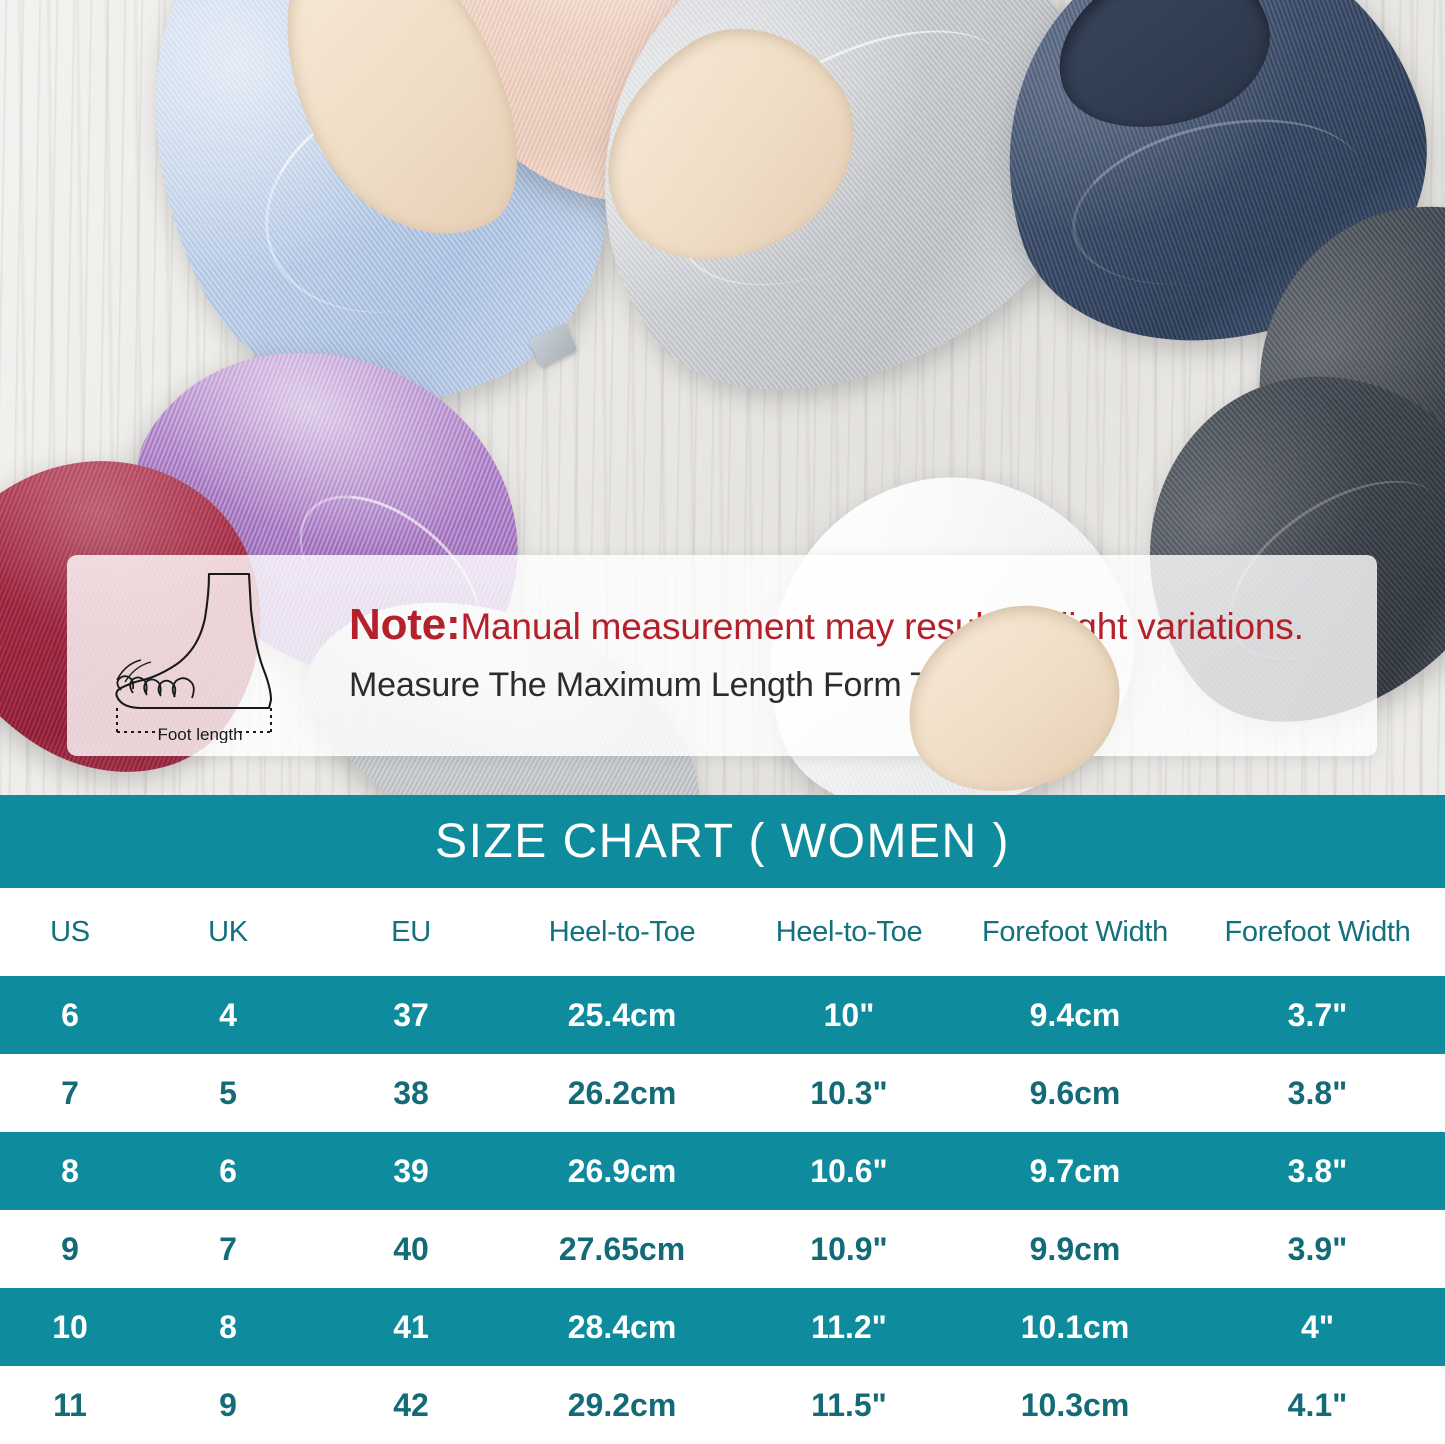  What do you see at coordinates (70, 1014) in the screenshot?
I see `cell-us: 6` at bounding box center [70, 1014].